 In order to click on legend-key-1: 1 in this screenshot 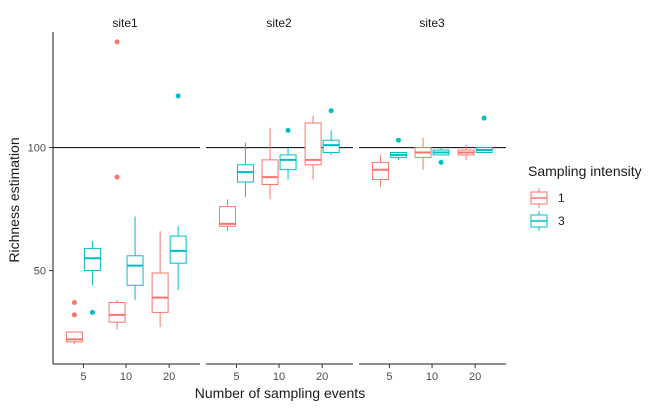, I will do `click(547, 198)`.